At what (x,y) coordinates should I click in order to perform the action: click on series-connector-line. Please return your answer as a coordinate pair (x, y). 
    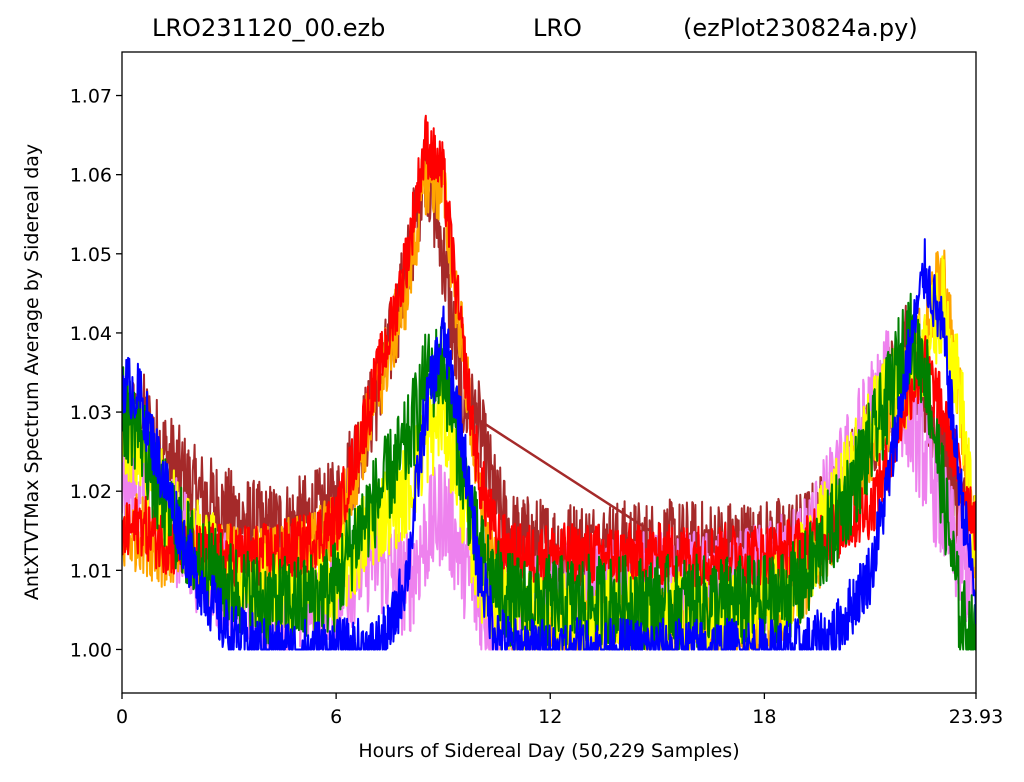
    Looking at the image, I should click on (564, 475).